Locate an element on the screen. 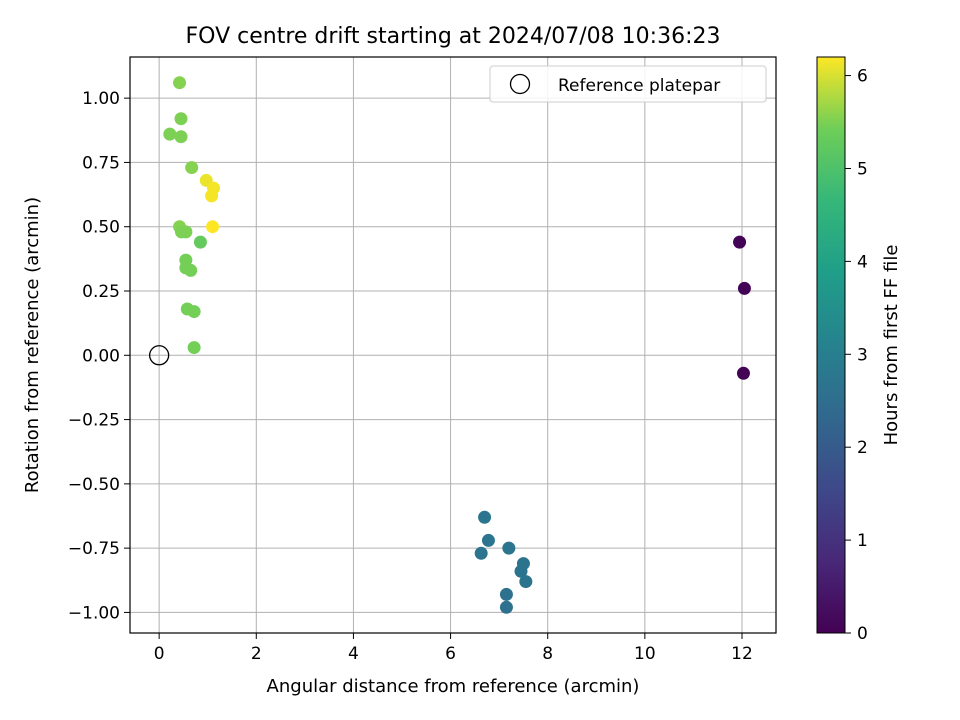 This screenshot has height=720, width=960. x-tick-label: 4 is located at coordinates (353, 654).